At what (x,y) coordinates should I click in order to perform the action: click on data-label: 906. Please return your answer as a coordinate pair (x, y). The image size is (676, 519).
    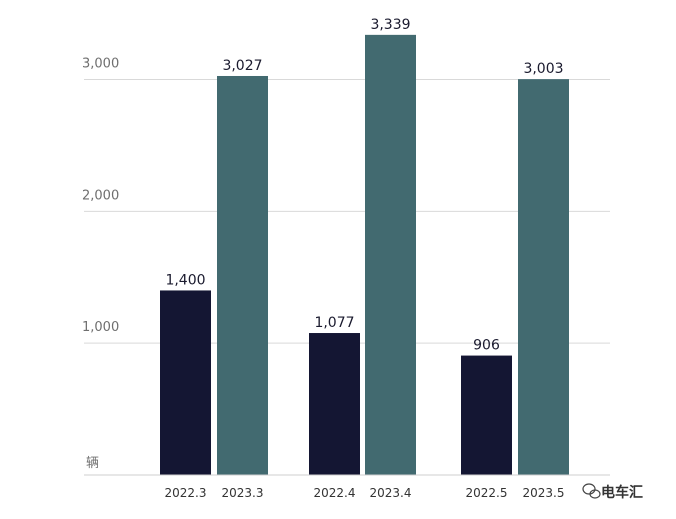
    Looking at the image, I should click on (486, 346).